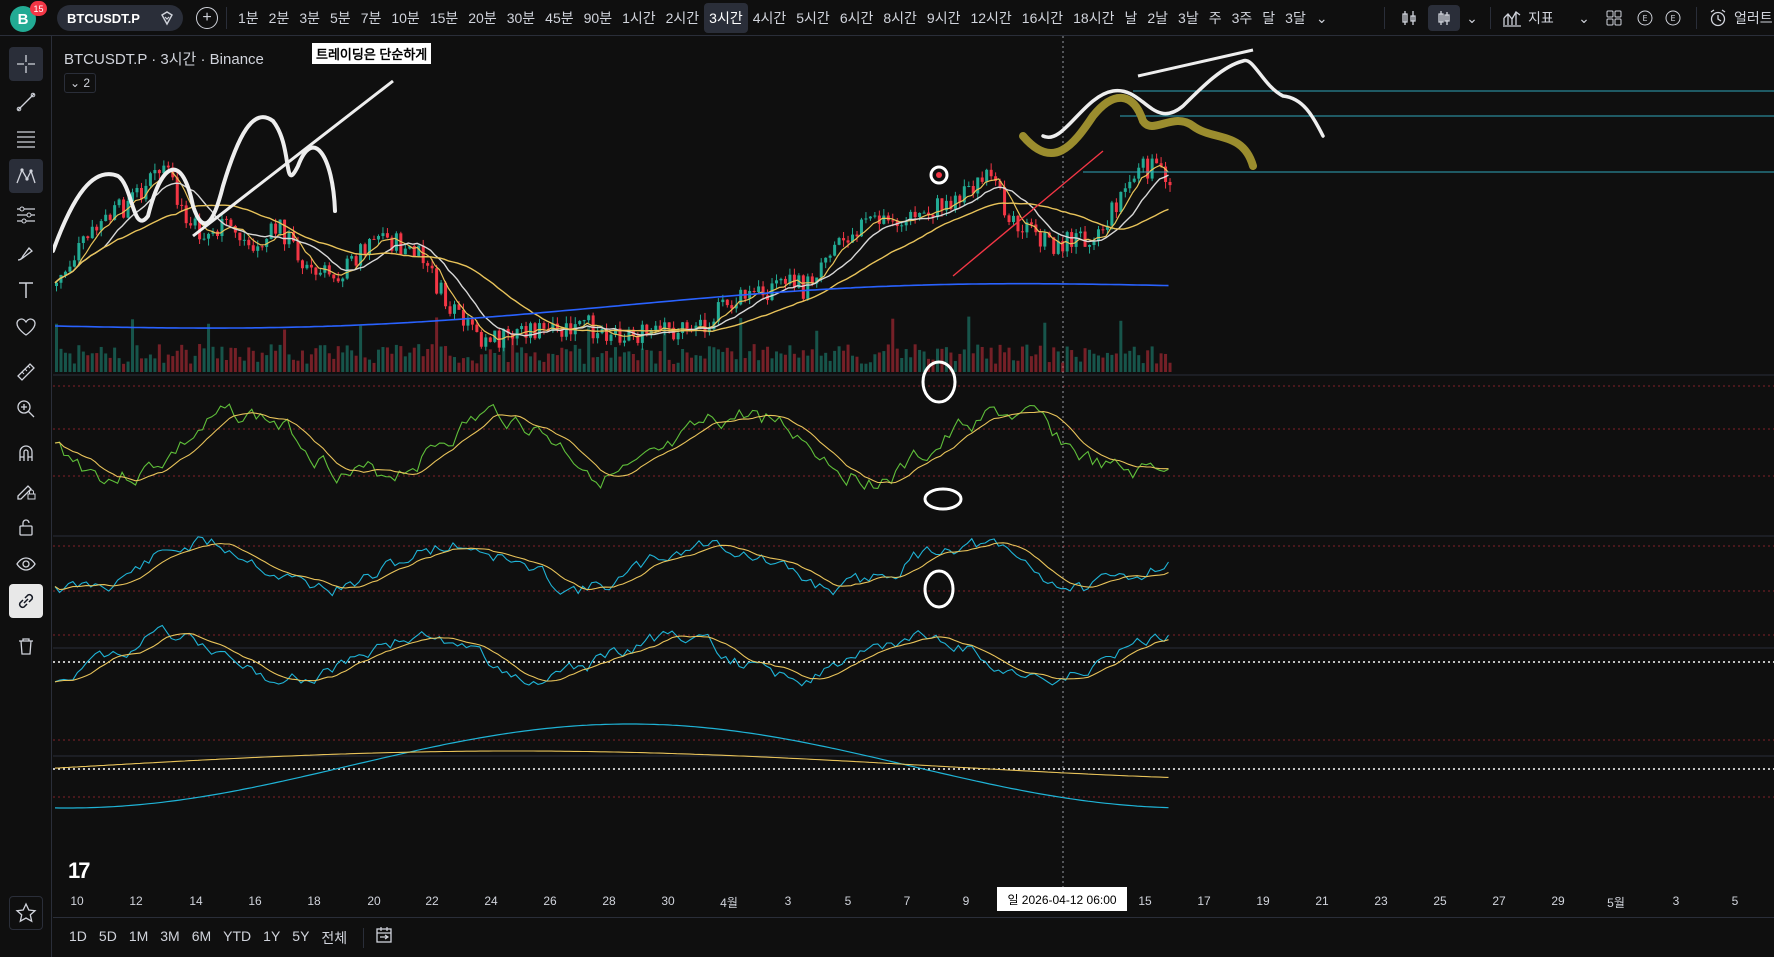  Describe the element at coordinates (482, 18) in the screenshot. I see `interval-7: 20분` at that location.